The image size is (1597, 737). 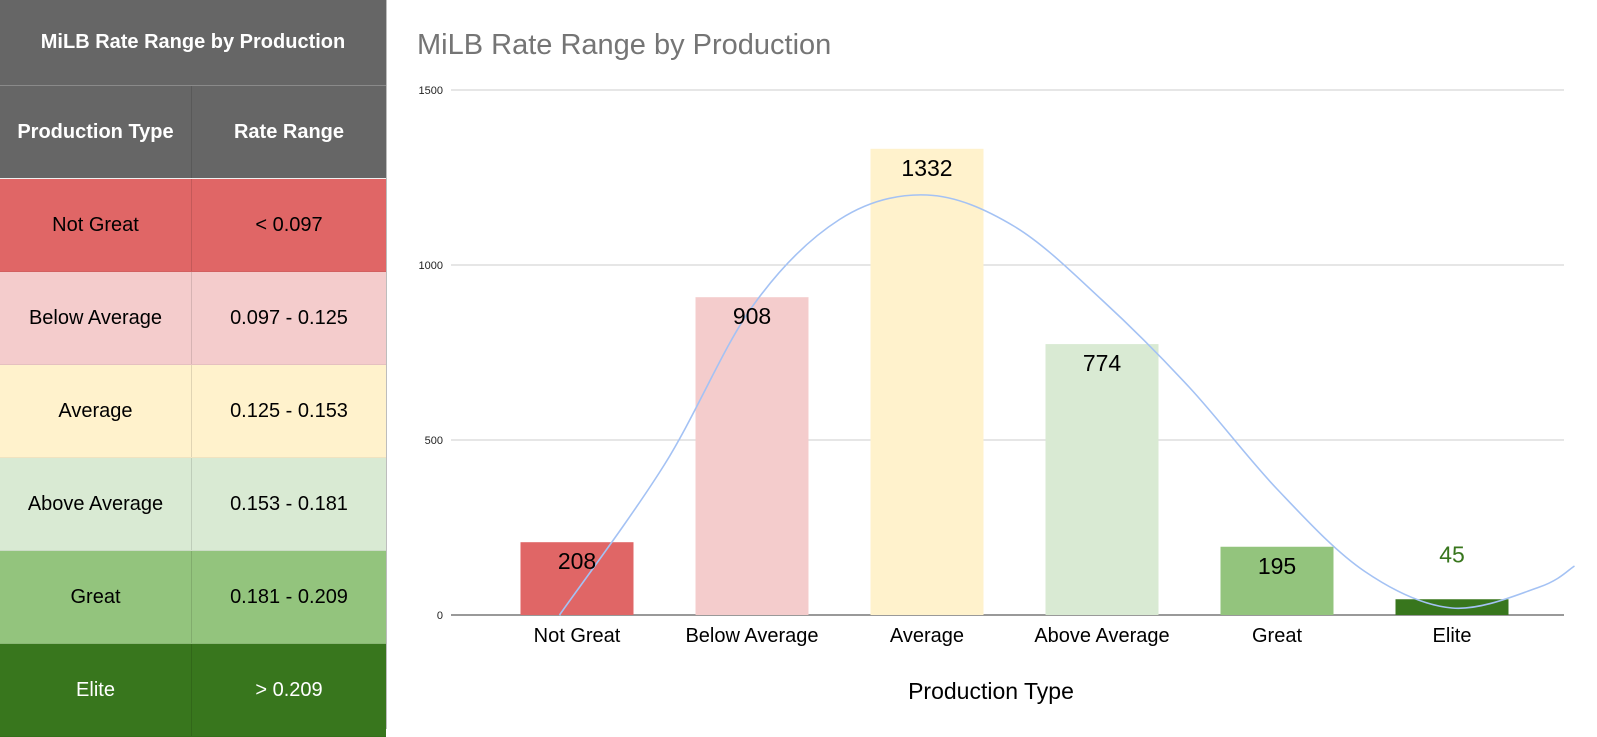 I want to click on x-axis-title: Production Type, so click(x=991, y=691).